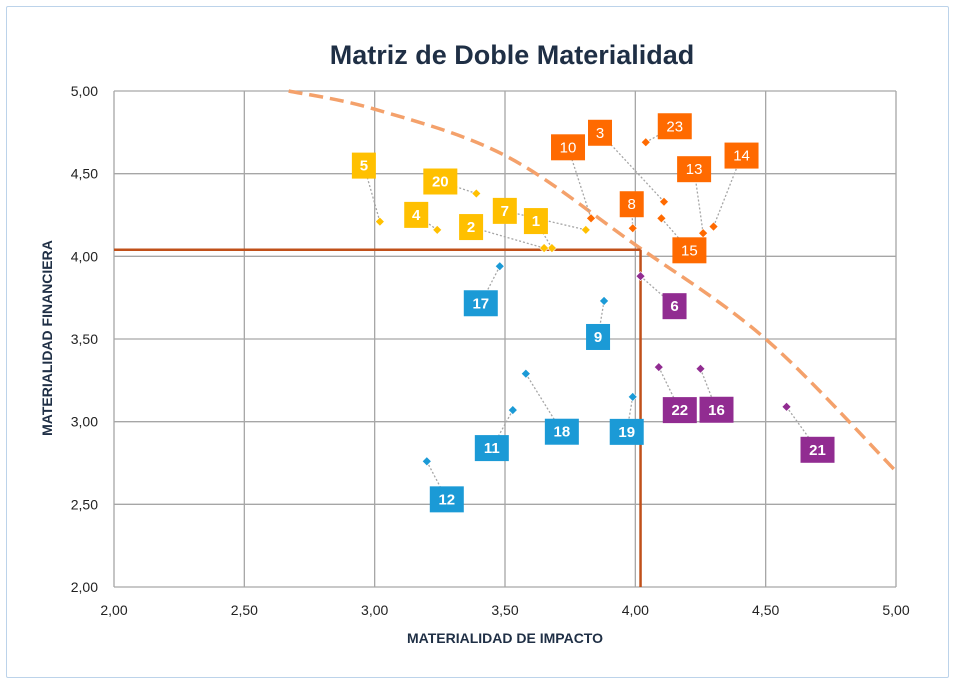  I want to click on data-label-3: 3, so click(600, 132).